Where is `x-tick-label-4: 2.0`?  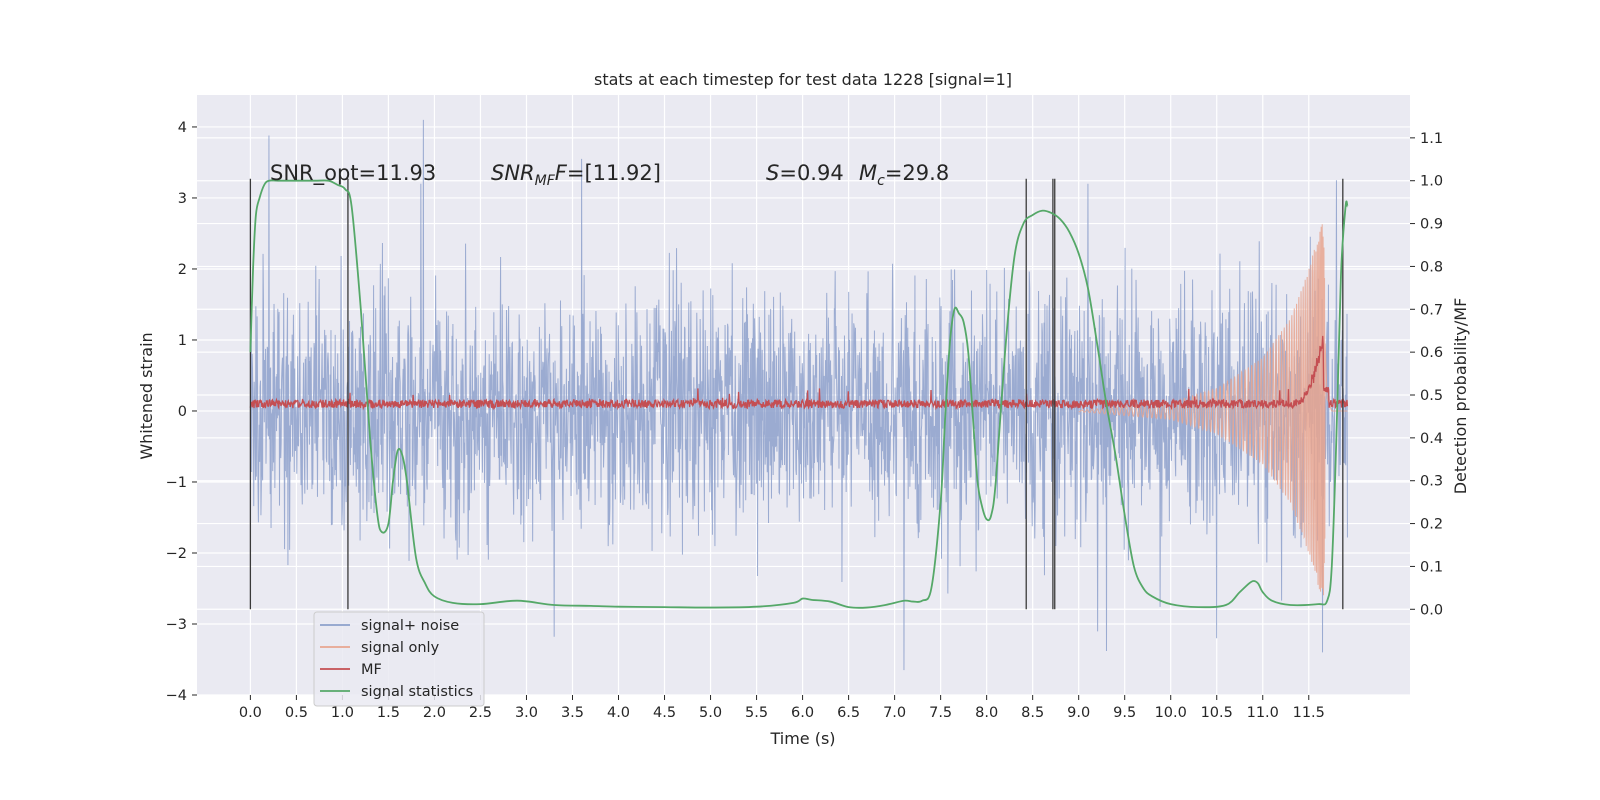
x-tick-label-4: 2.0 is located at coordinates (434, 713).